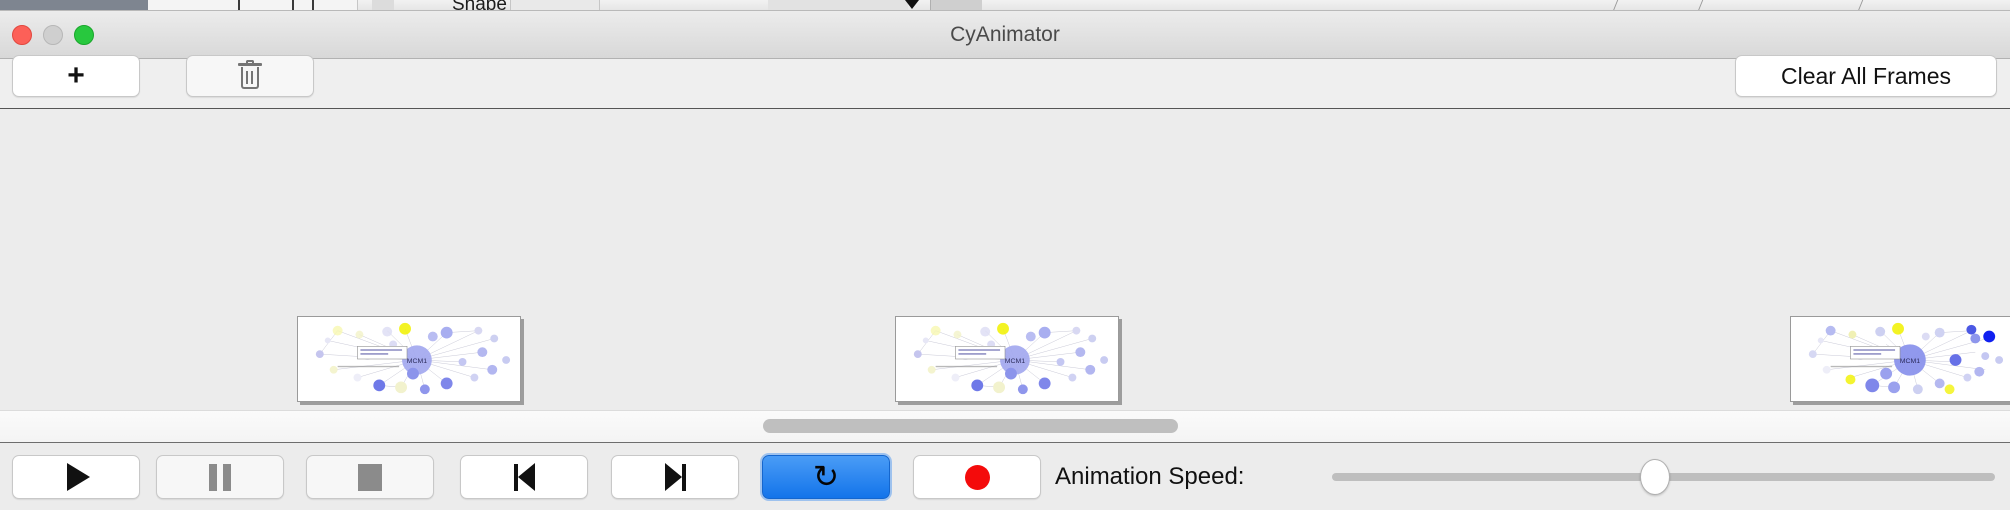 This screenshot has width=2010, height=510. Describe the element at coordinates (74, 5) in the screenshot. I see `background-tab` at that location.